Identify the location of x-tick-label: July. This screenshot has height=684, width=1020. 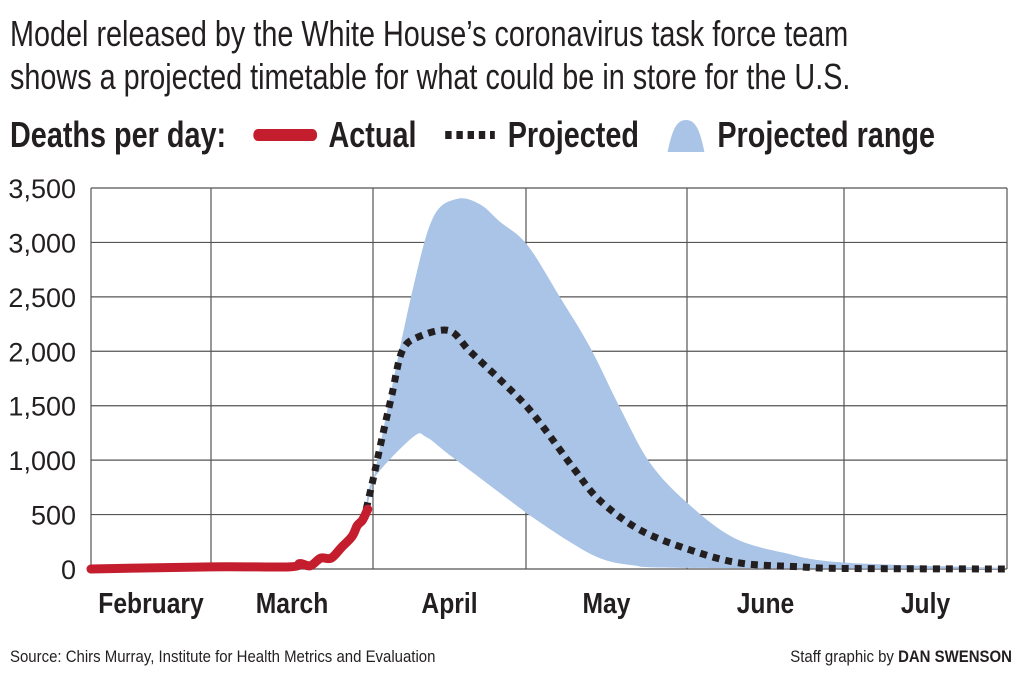
(925, 603).